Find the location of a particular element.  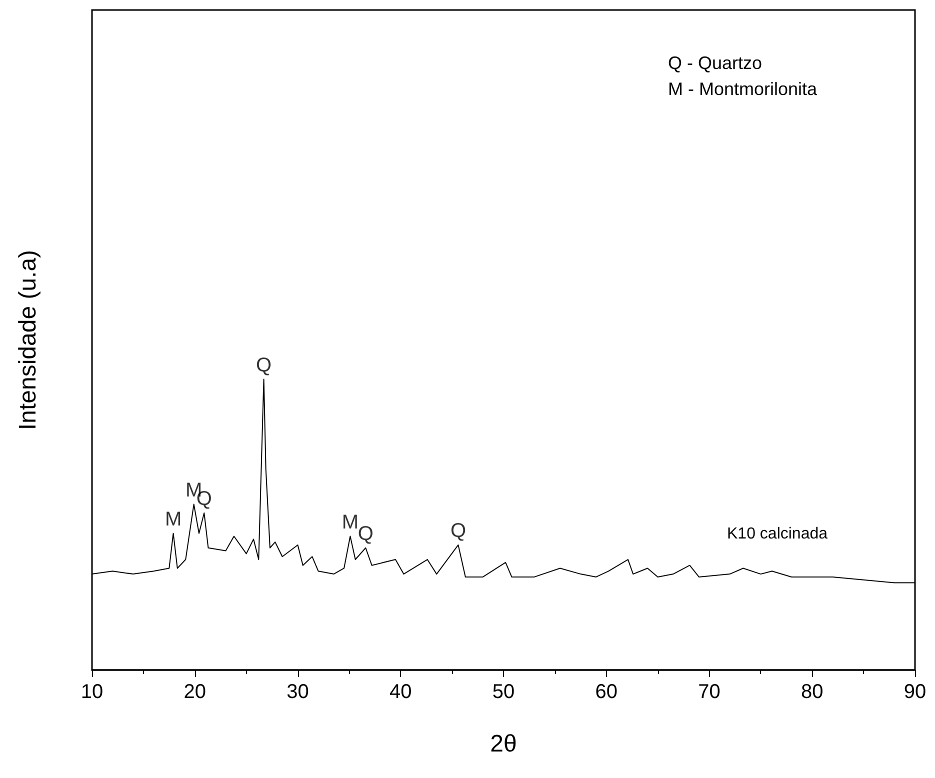

x-tick-label: 30 is located at coordinates (297, 692).